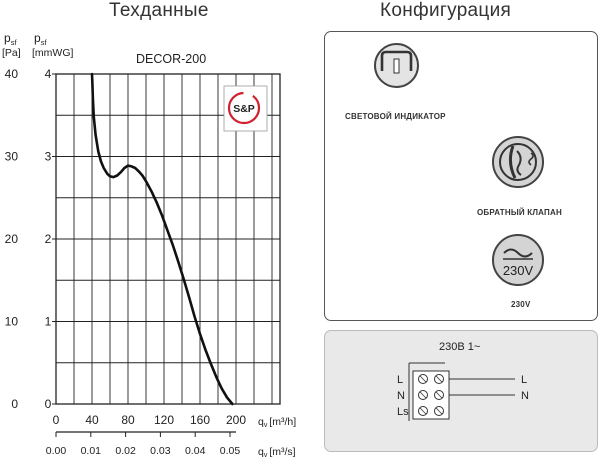 This screenshot has height=457, width=600. I want to click on backdraft-valve-icon, so click(518, 162).